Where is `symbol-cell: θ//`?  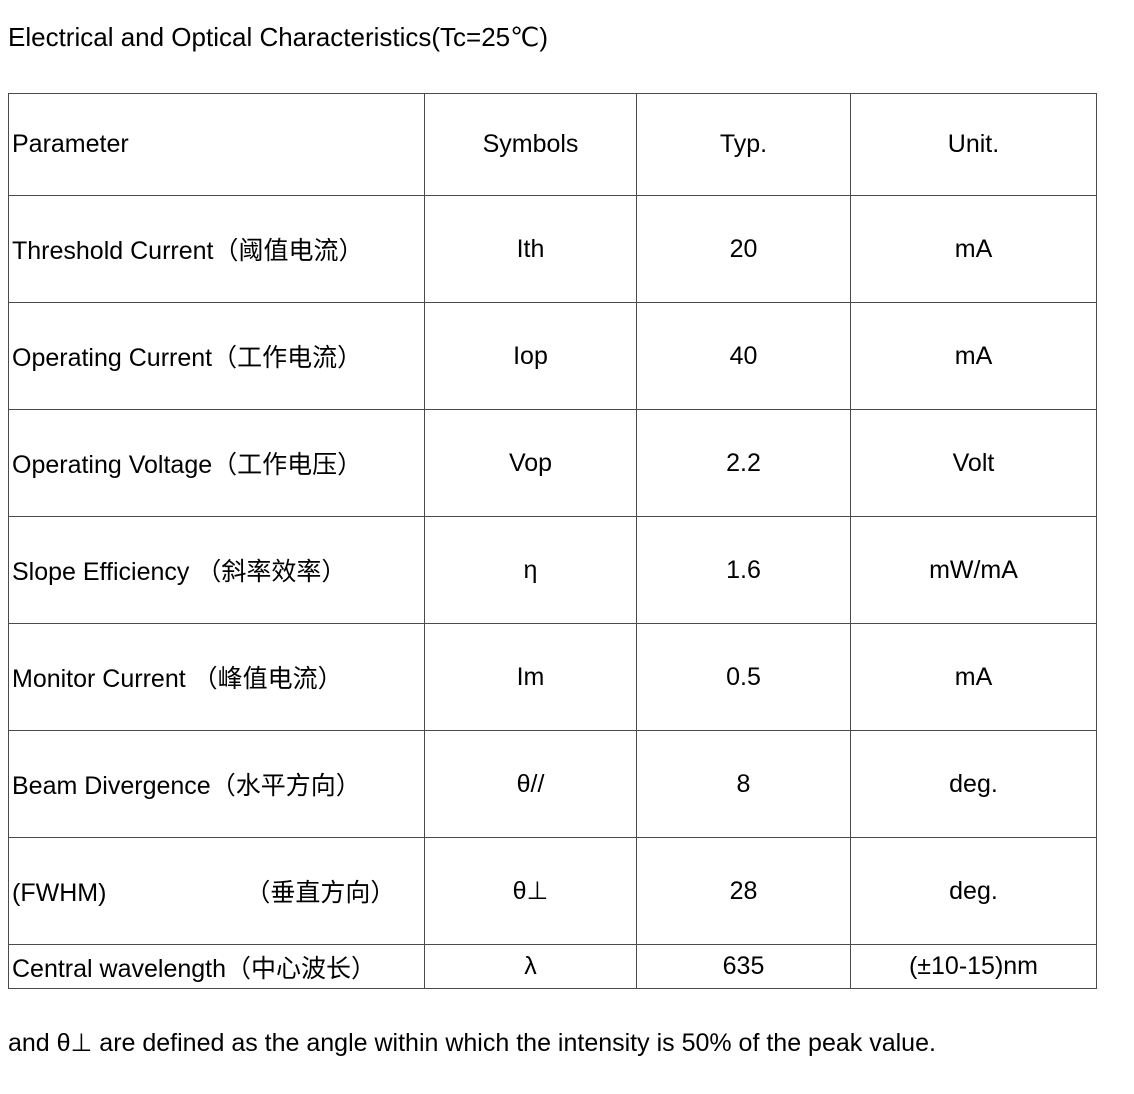 symbol-cell: θ// is located at coordinates (530, 784).